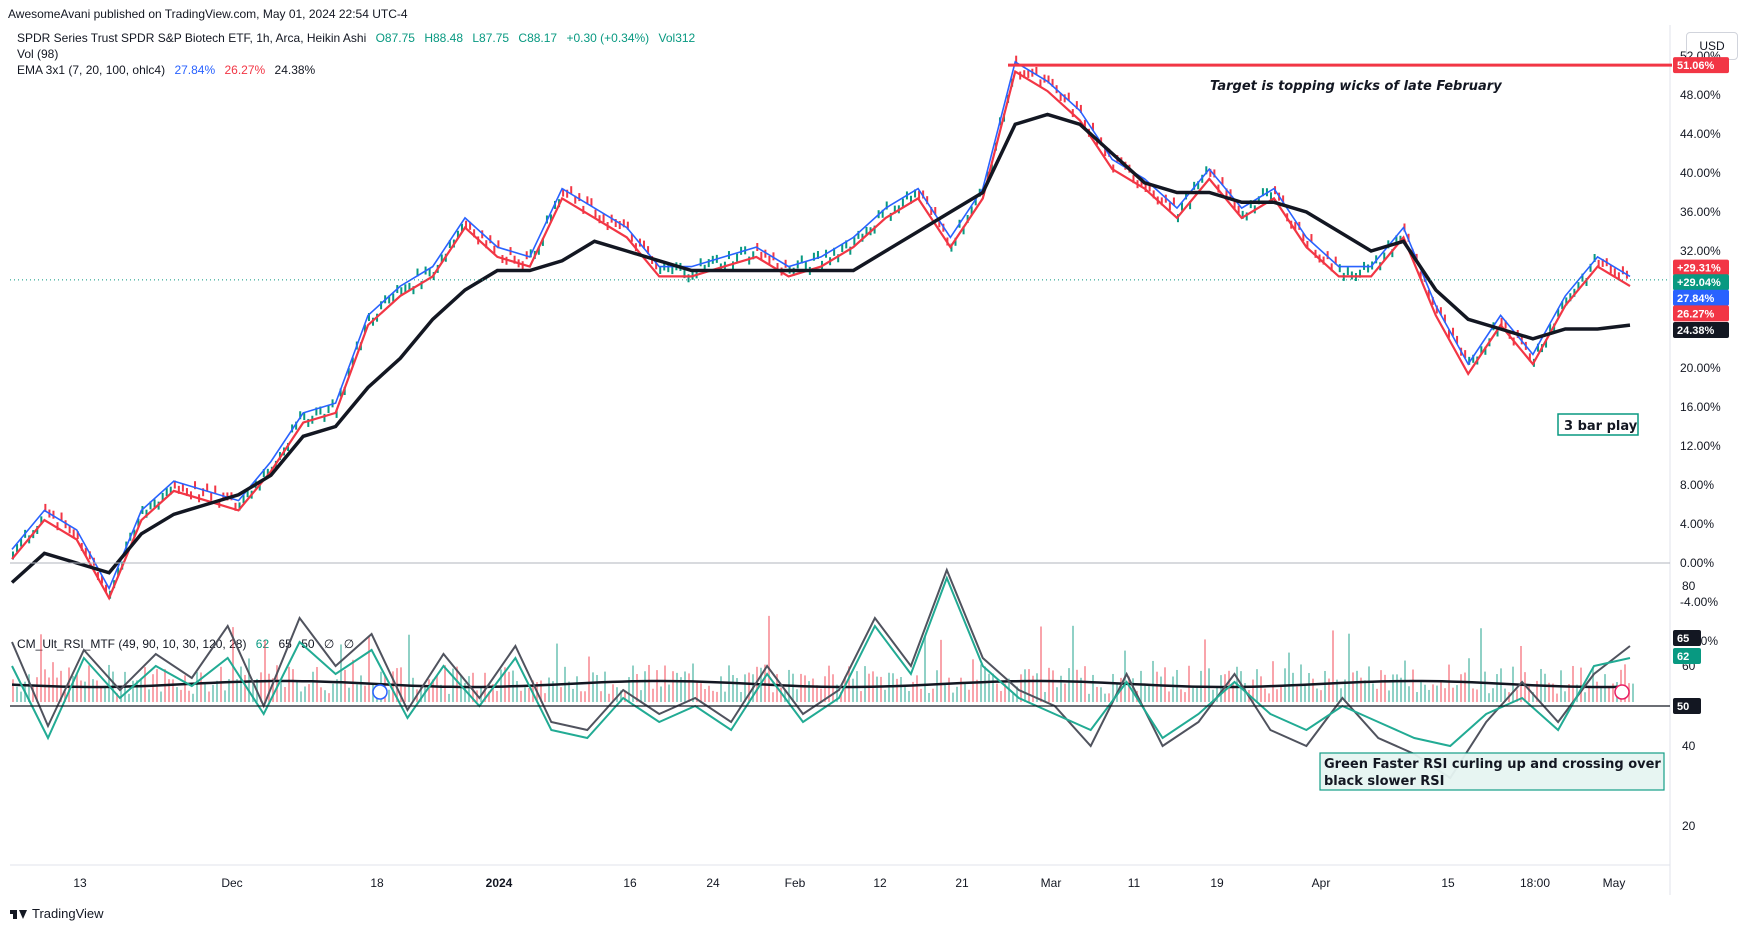 The width and height of the screenshot is (1750, 930). I want to click on rsi-note-box, so click(1492, 771).